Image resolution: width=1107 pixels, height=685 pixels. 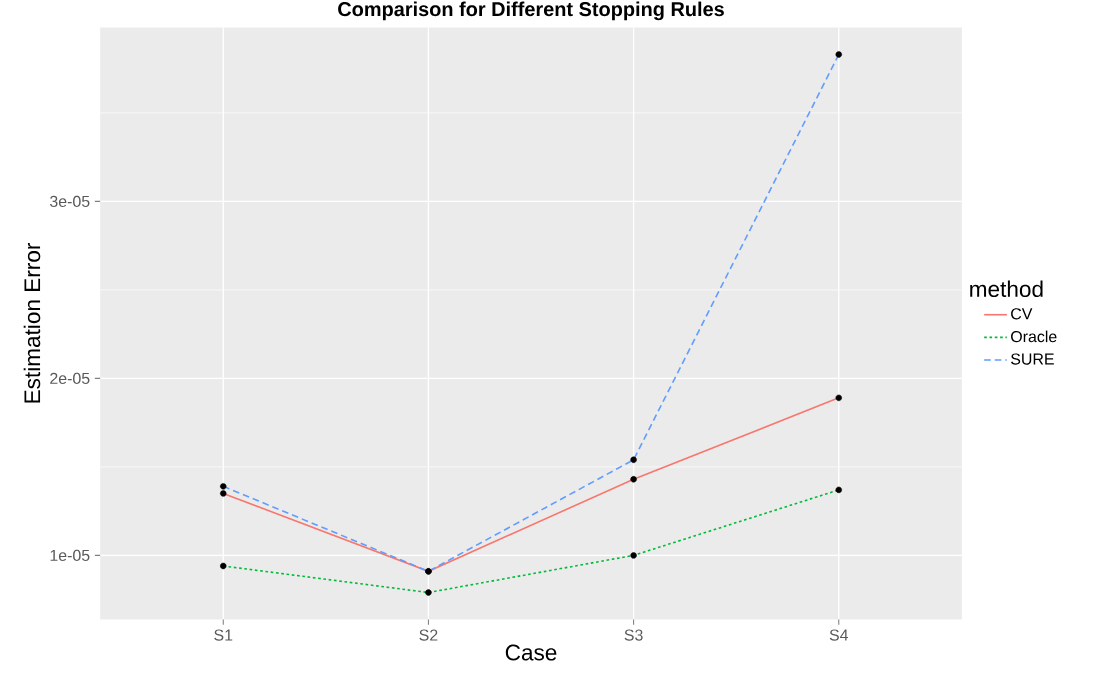 What do you see at coordinates (531, 652) in the screenshot?
I see `x-axis-title: Case` at bounding box center [531, 652].